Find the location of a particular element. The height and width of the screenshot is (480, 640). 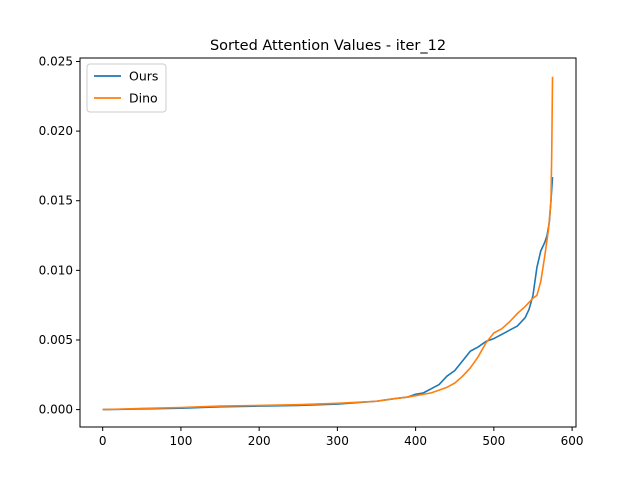

legend-label-ours: Ours is located at coordinates (143, 76).